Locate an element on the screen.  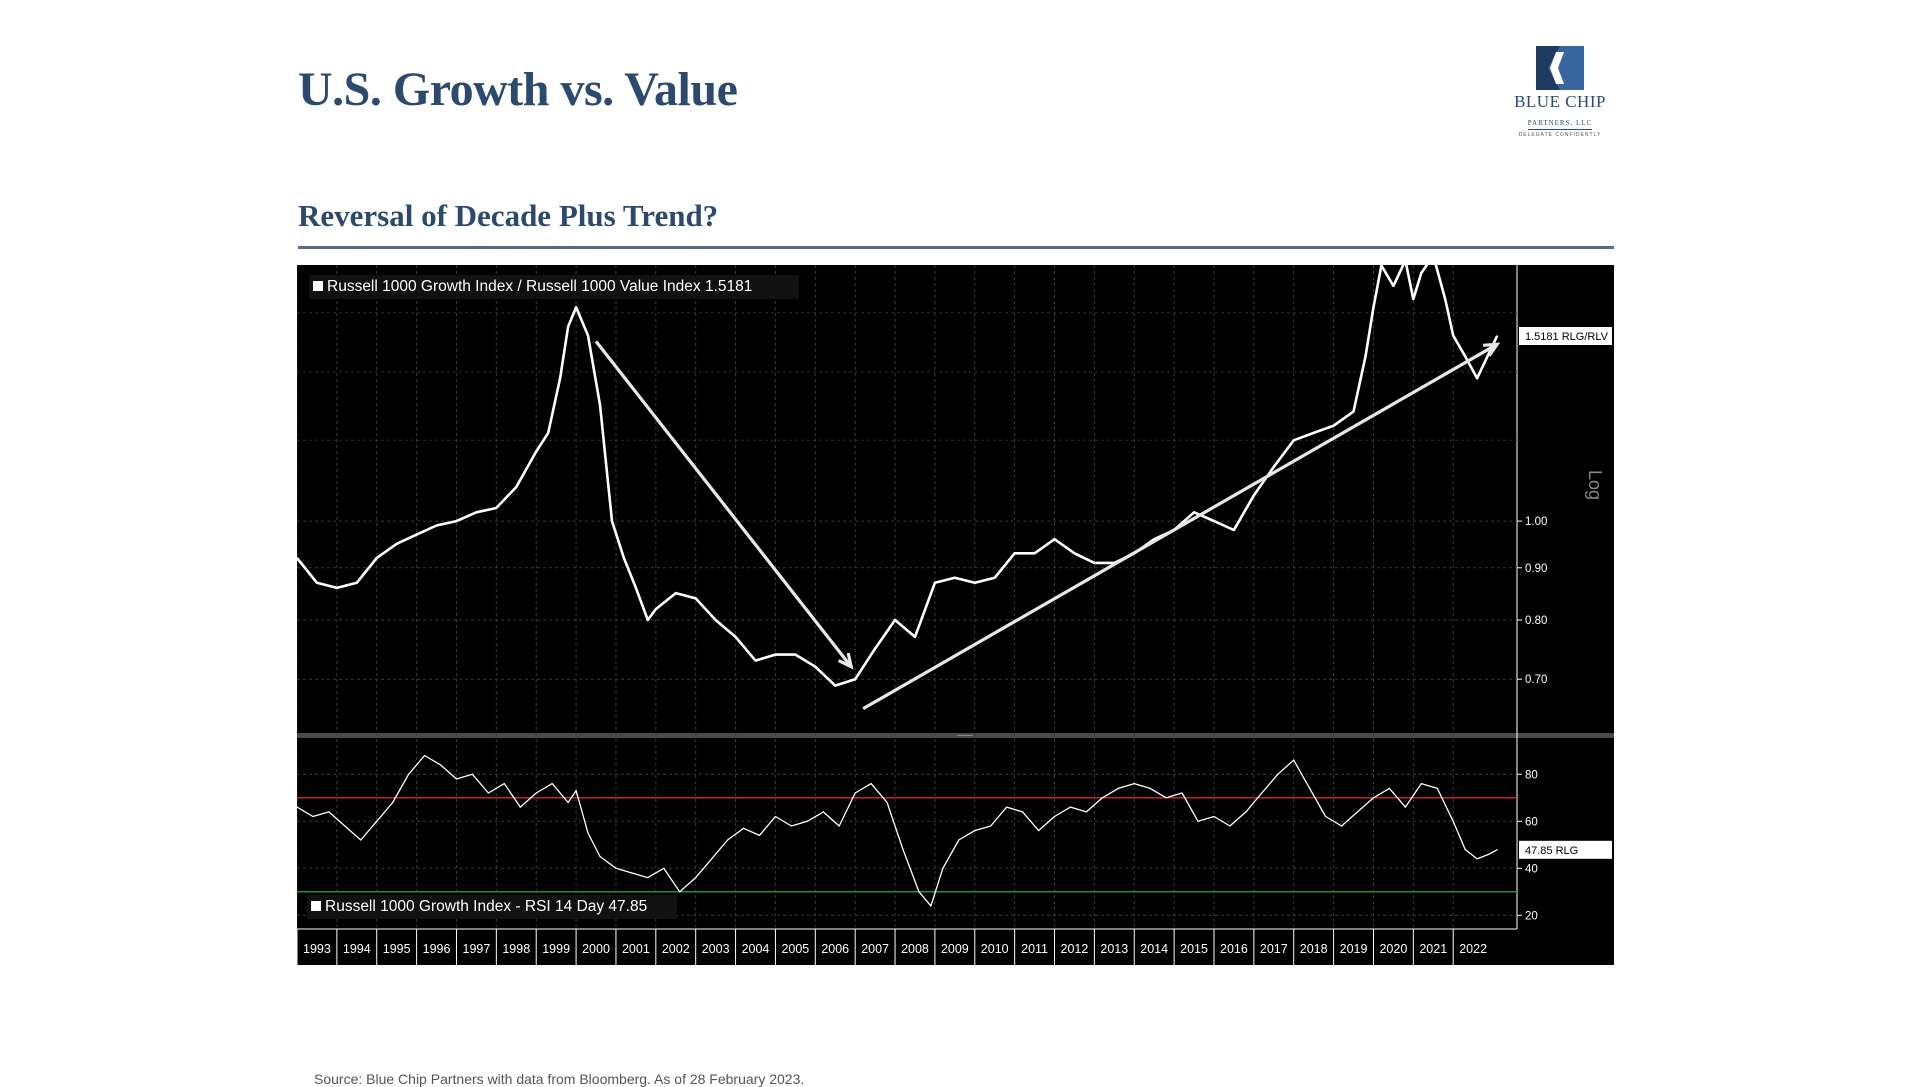
pane-divider is located at coordinates (955, 735).